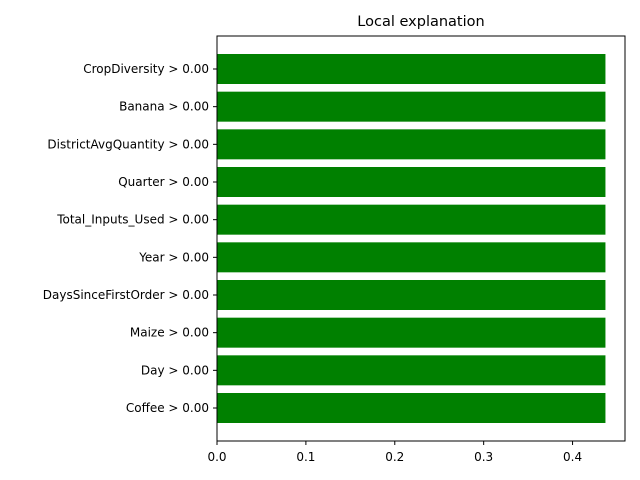  What do you see at coordinates (394, 457) in the screenshot?
I see `x-tick-label: 0.2` at bounding box center [394, 457].